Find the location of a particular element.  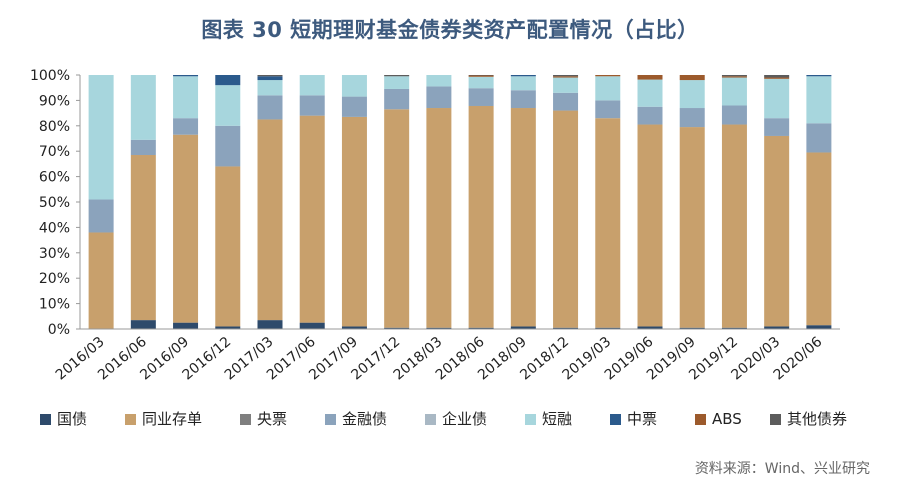

y-tick-label: 10% is located at coordinates (54, 305).